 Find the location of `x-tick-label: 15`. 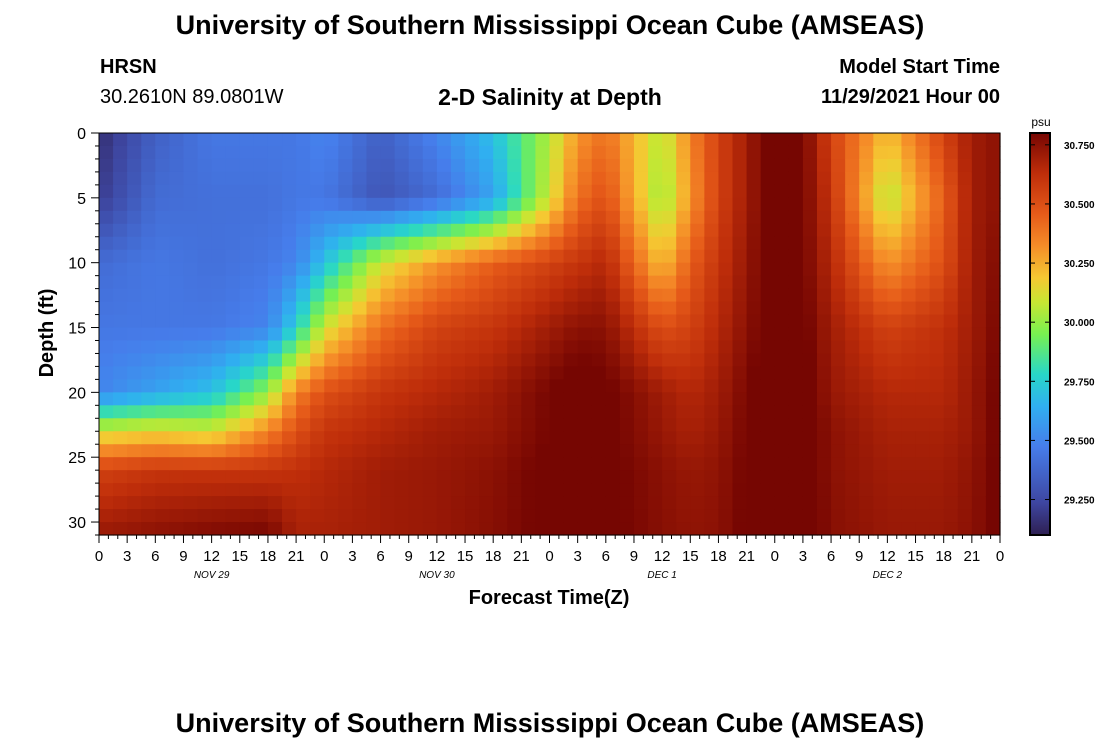

x-tick-label: 15 is located at coordinates (915, 556).